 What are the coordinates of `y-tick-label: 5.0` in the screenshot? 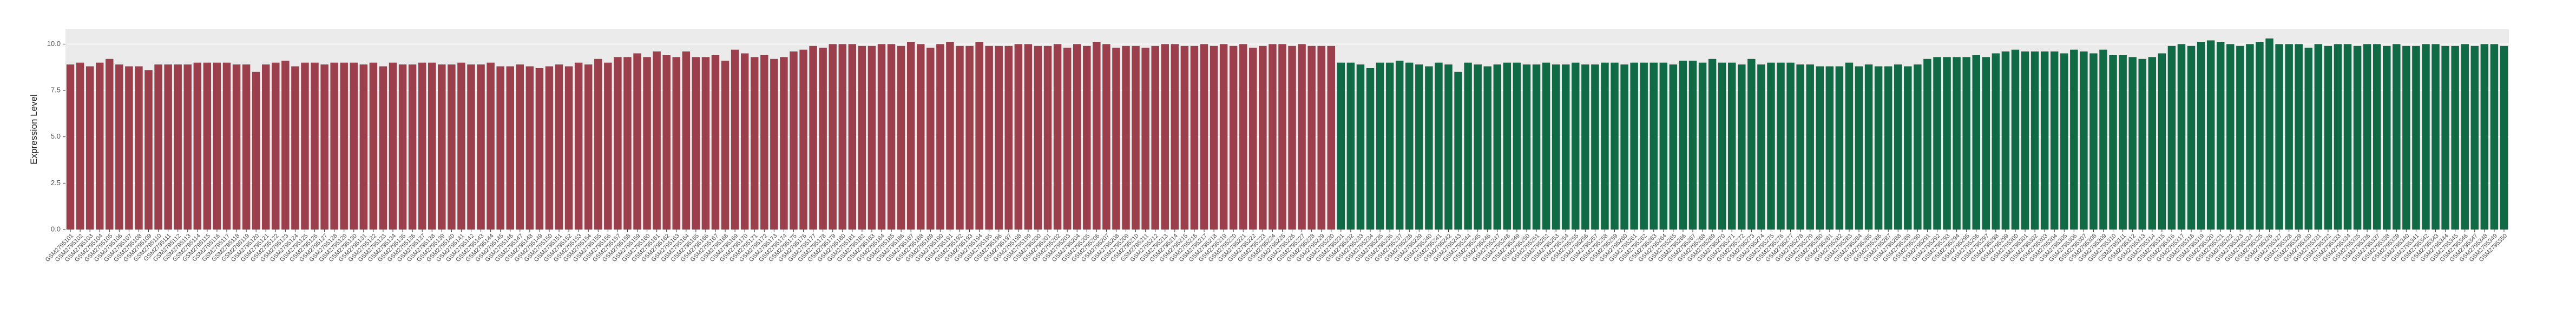 It's located at (56, 136).